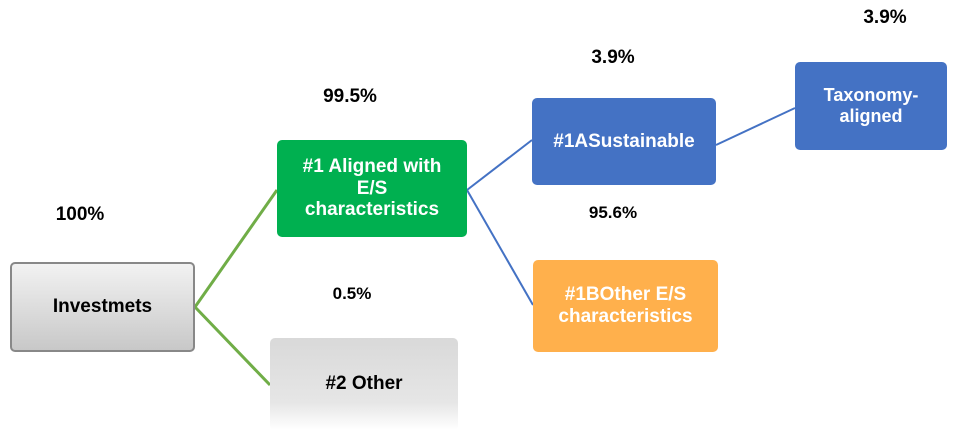  Describe the element at coordinates (625, 295) in the screenshot. I see `node-label: #1BOther E/S` at that location.